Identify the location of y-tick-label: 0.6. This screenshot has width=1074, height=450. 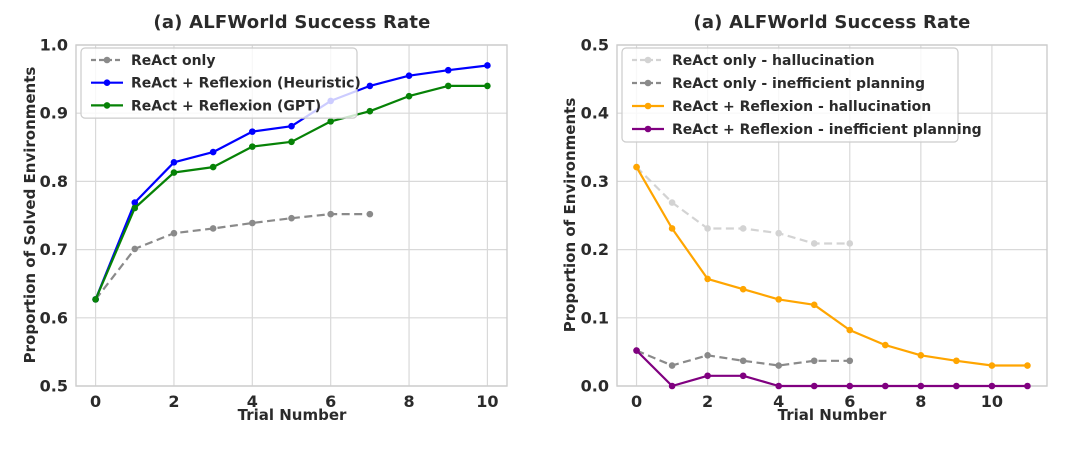
(54, 317).